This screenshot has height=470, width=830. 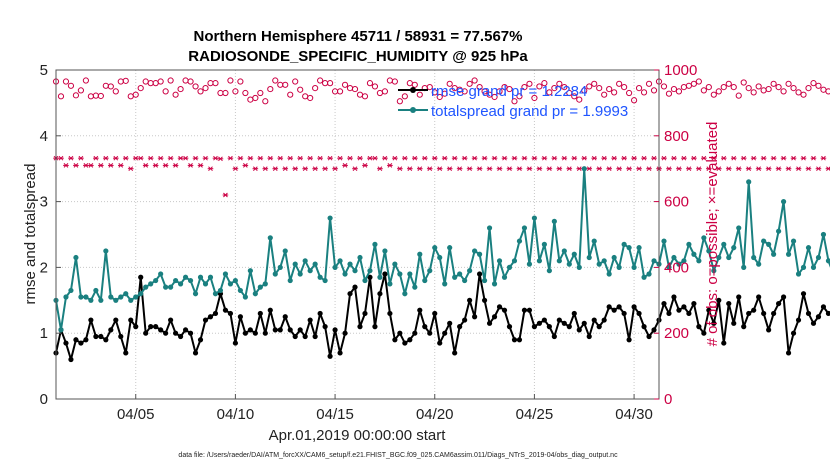 I want to click on x-tick-label: 04/15, so click(x=335, y=414).